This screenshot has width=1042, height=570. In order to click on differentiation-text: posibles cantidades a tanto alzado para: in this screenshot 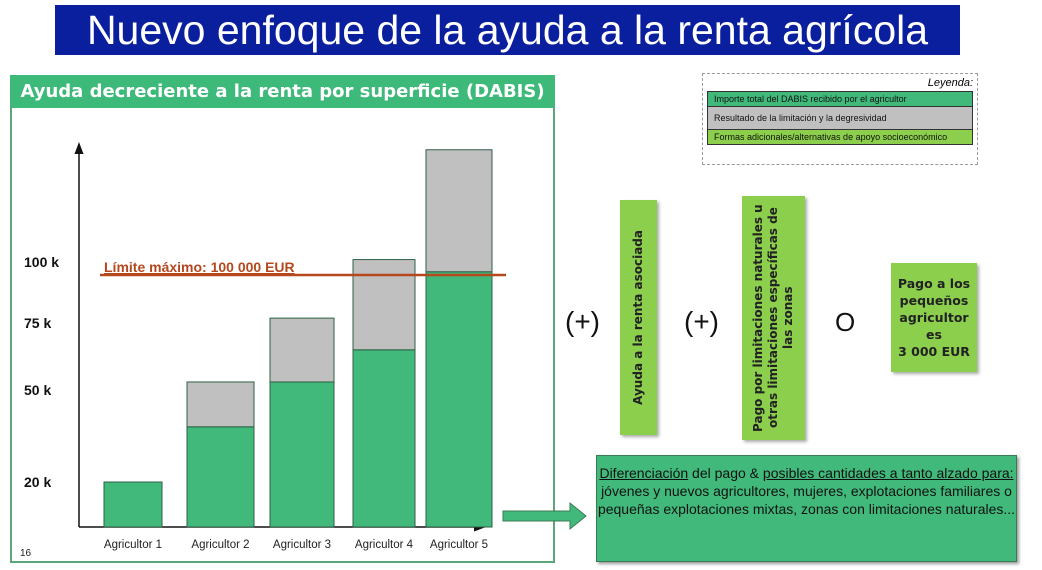, I will do `click(888, 473)`.